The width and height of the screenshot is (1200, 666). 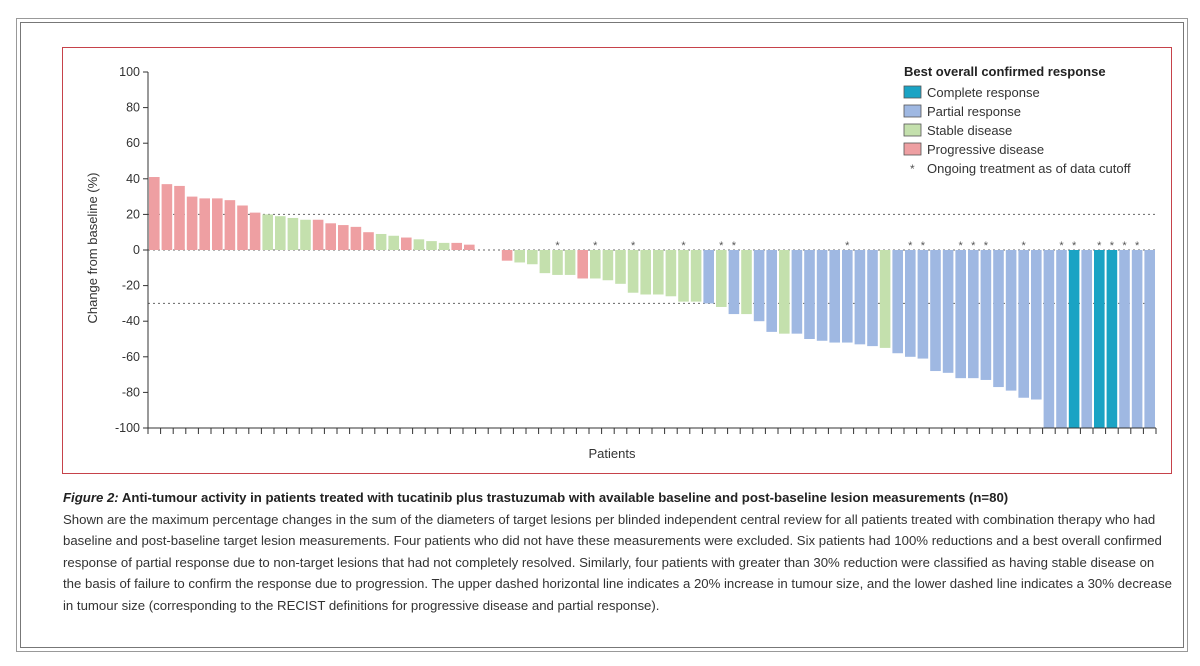 I want to click on y-tick-label: -20, so click(x=131, y=286).